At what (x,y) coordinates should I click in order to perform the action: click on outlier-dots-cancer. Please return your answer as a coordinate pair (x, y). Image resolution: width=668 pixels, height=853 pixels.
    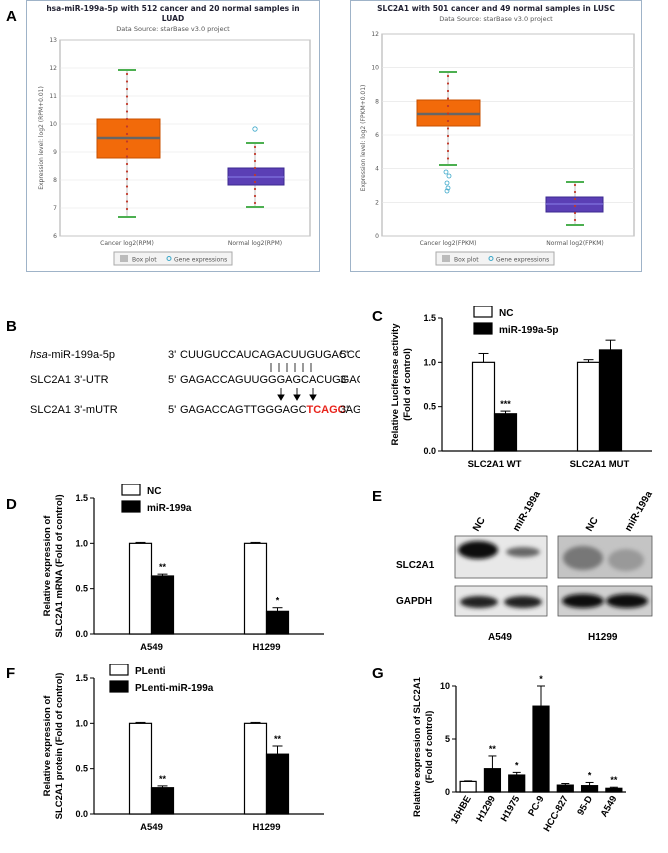
    Looking at the image, I should click on (447, 181).